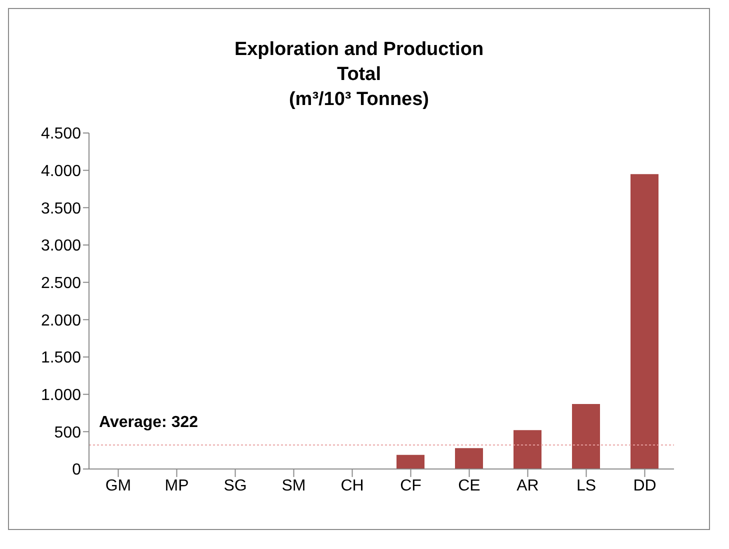 This screenshot has width=729, height=549. Describe the element at coordinates (118, 485) in the screenshot. I see `x-tick-label: GM` at that location.